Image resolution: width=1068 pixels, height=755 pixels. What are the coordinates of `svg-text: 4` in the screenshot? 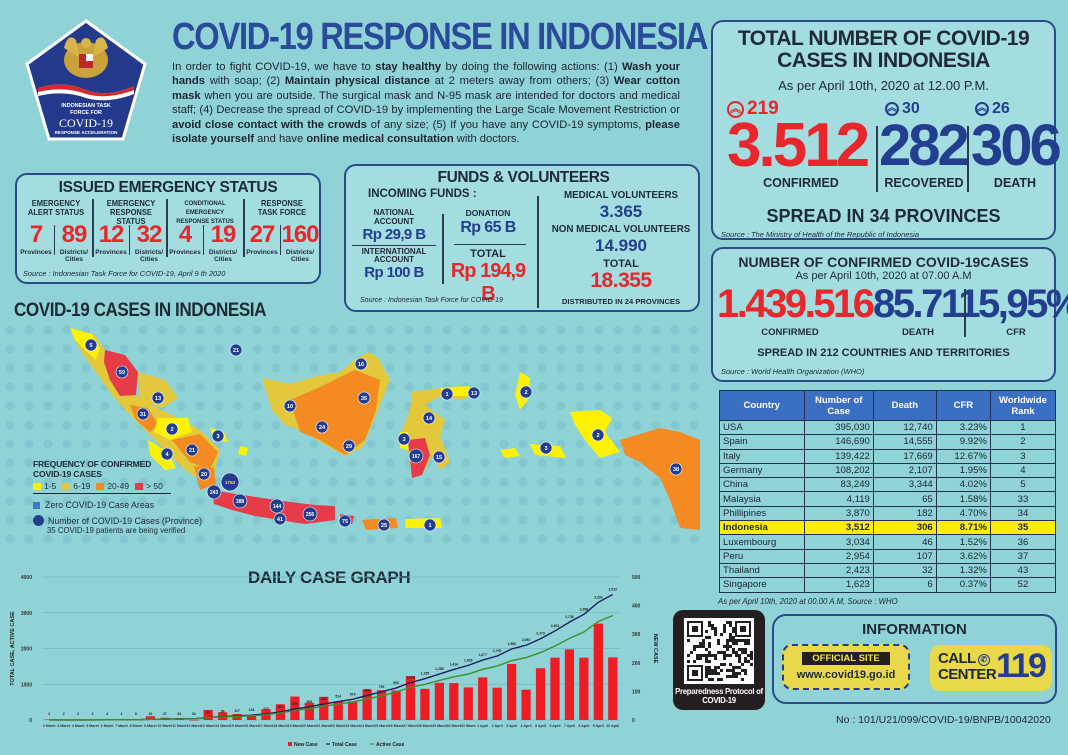 It's located at (122, 714).